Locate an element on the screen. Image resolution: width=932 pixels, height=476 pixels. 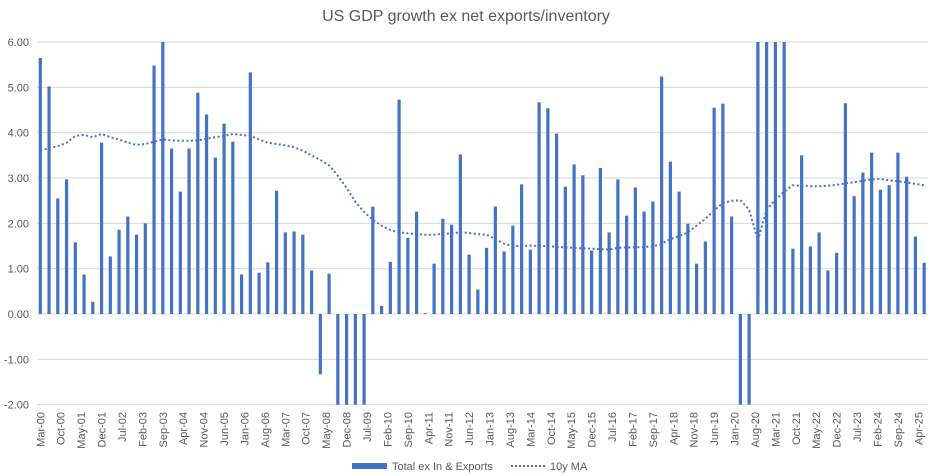
x-tick-label: Oct-00 is located at coordinates (62, 428).